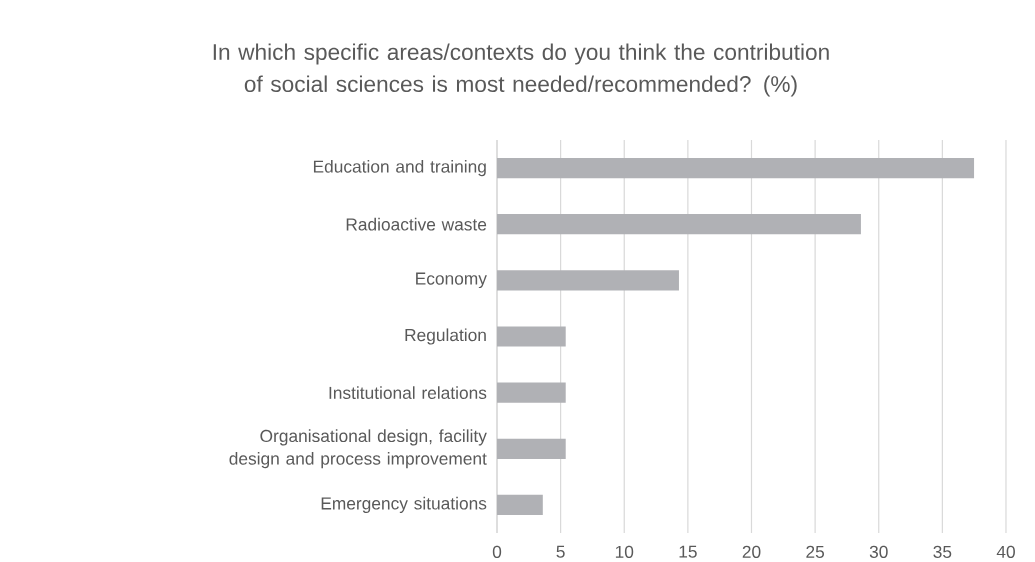  I want to click on y-tick-label: Economy, so click(451, 280).